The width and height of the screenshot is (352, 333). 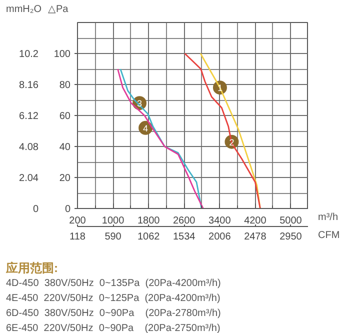 What do you see at coordinates (184, 221) in the screenshot?
I see `x-tick-label: 2600` at bounding box center [184, 221].